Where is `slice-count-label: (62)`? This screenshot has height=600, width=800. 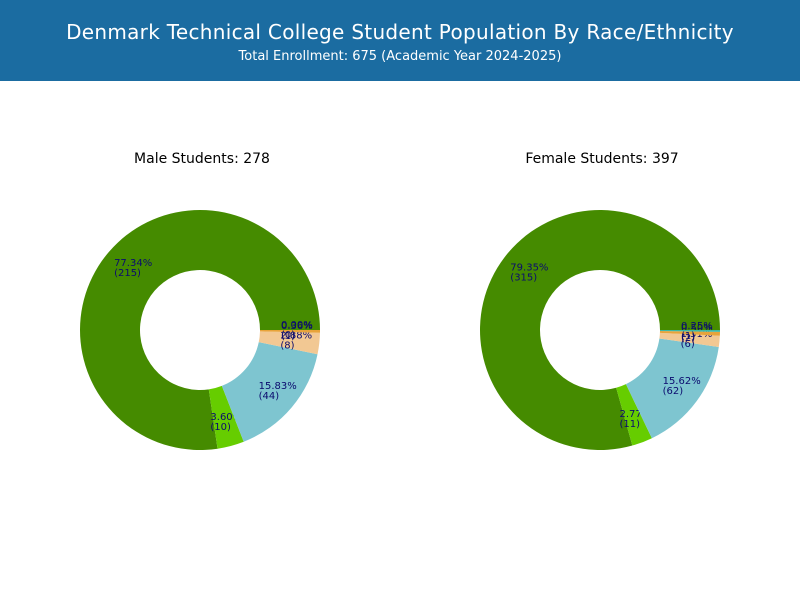
slice-count-label: (62) is located at coordinates (673, 391).